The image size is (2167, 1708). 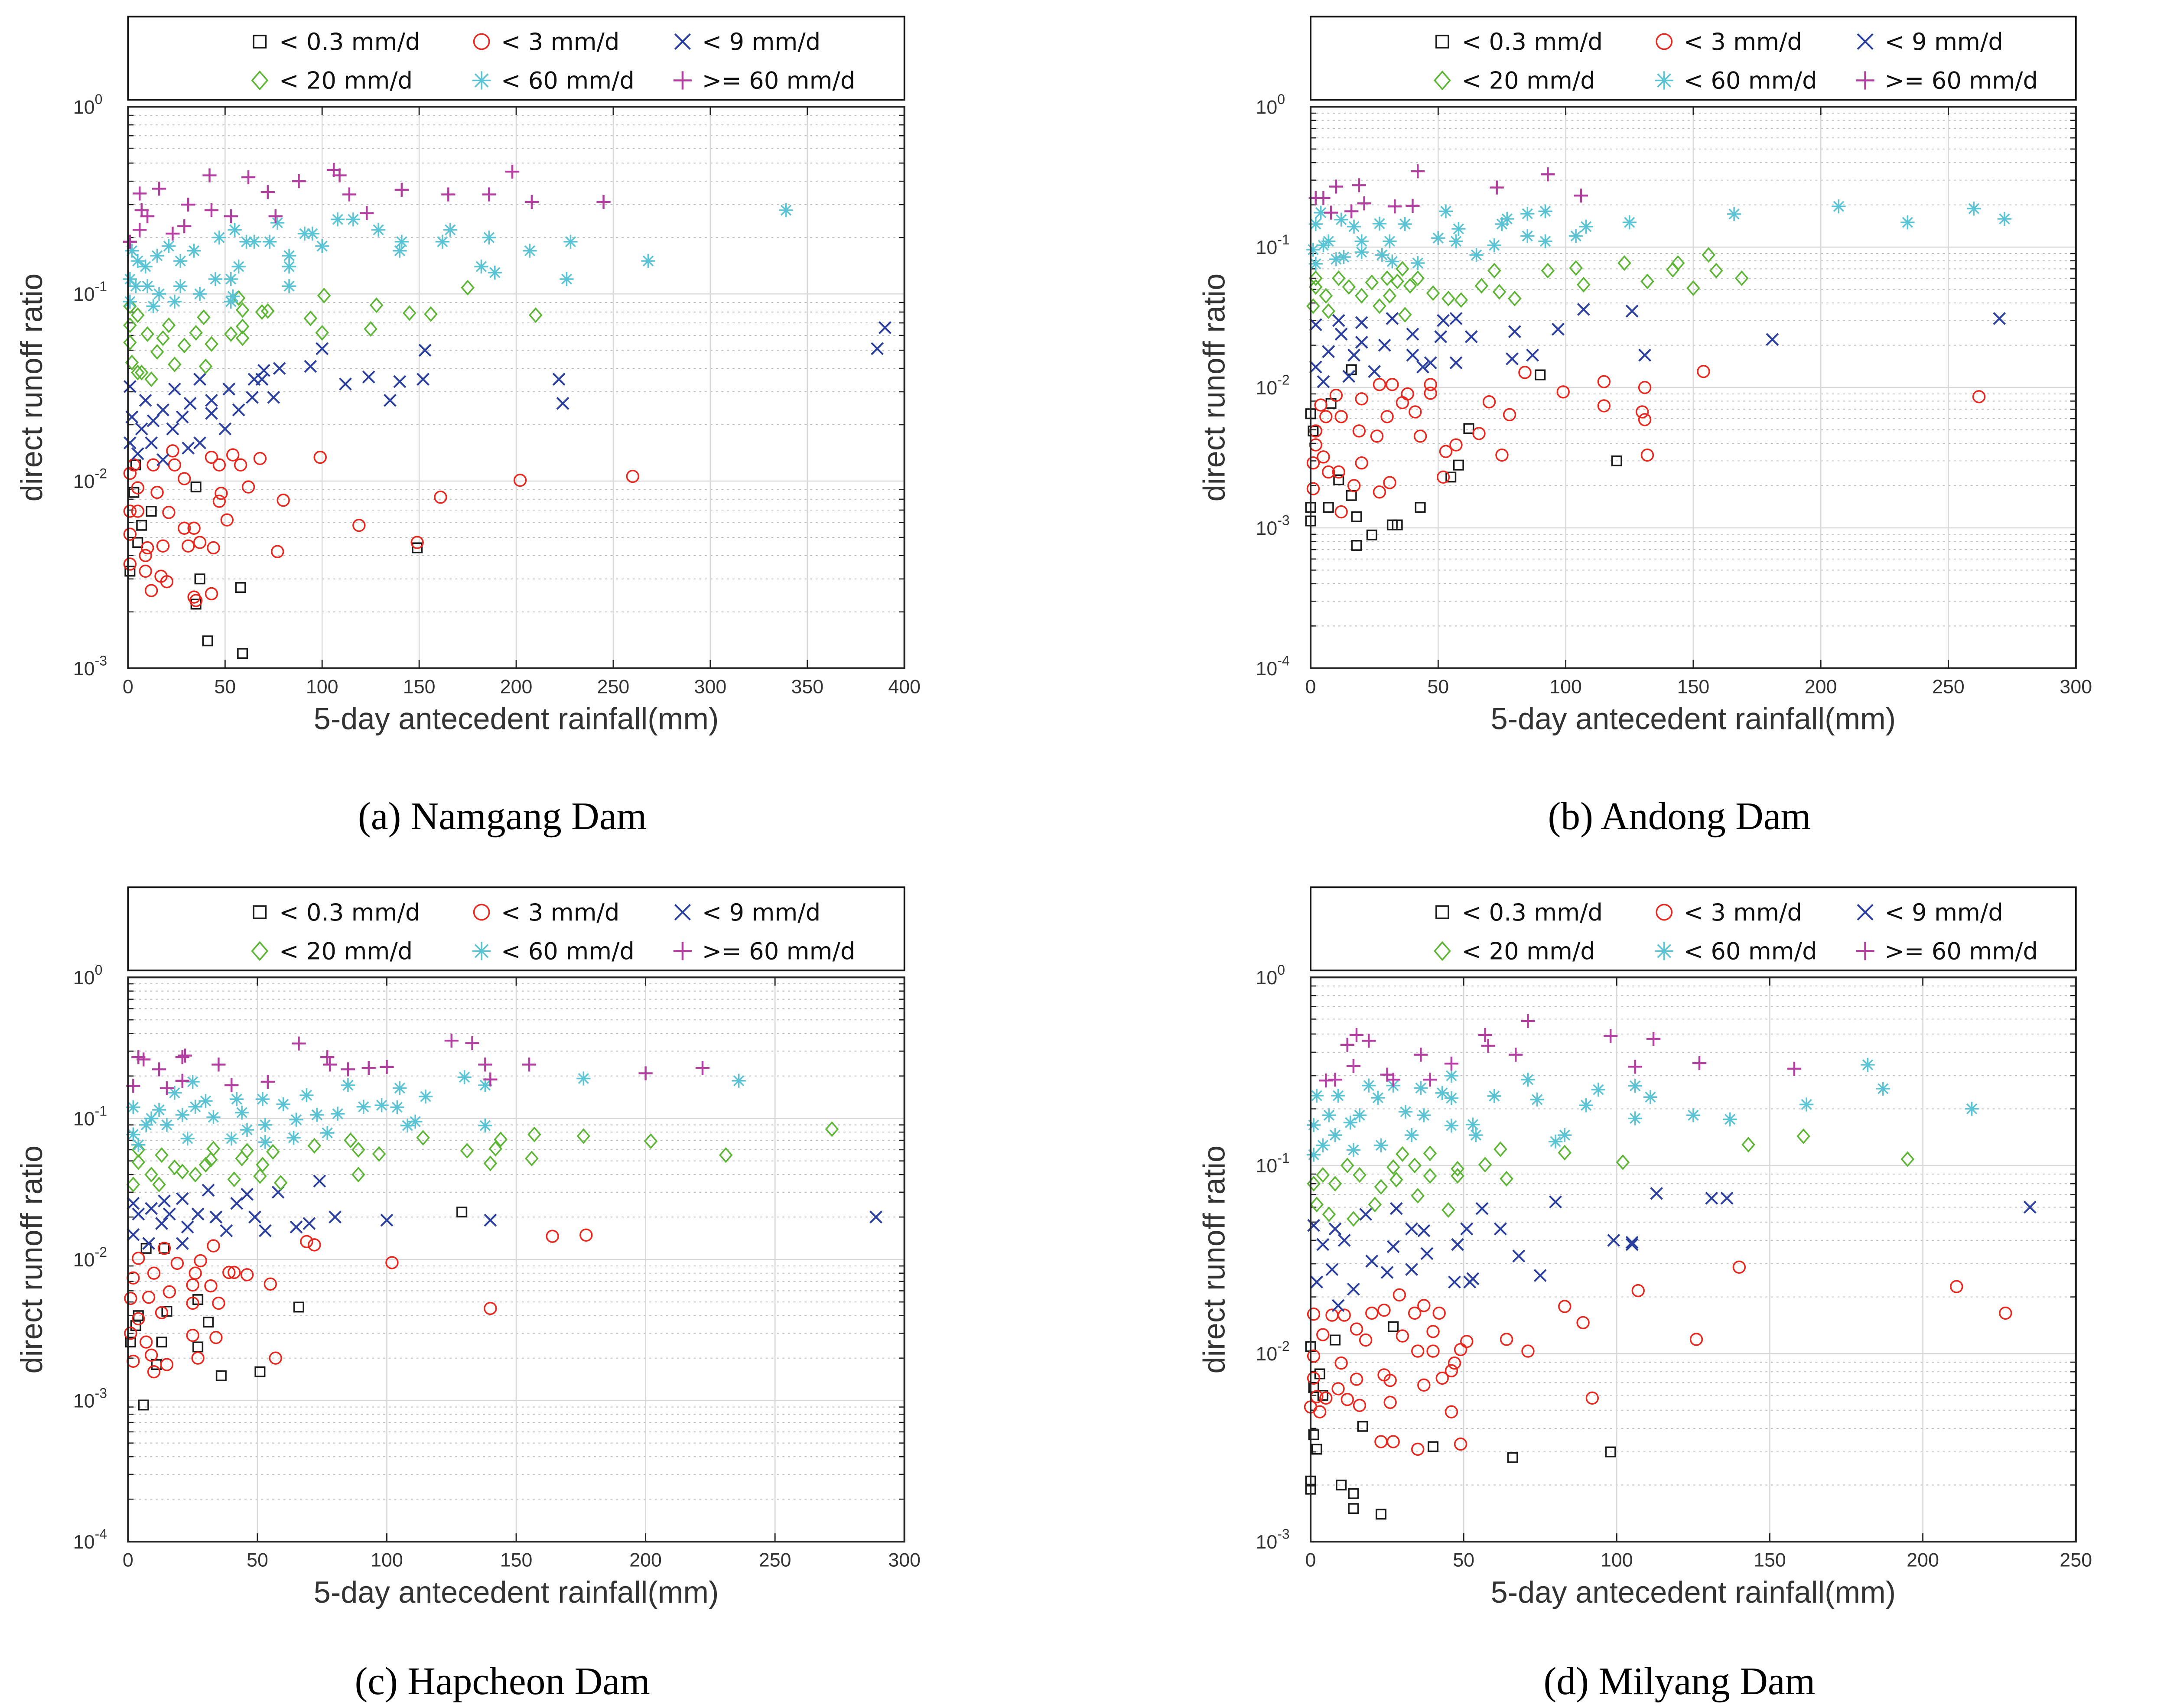 I want to click on x-marker-icon, so click(x=682, y=912).